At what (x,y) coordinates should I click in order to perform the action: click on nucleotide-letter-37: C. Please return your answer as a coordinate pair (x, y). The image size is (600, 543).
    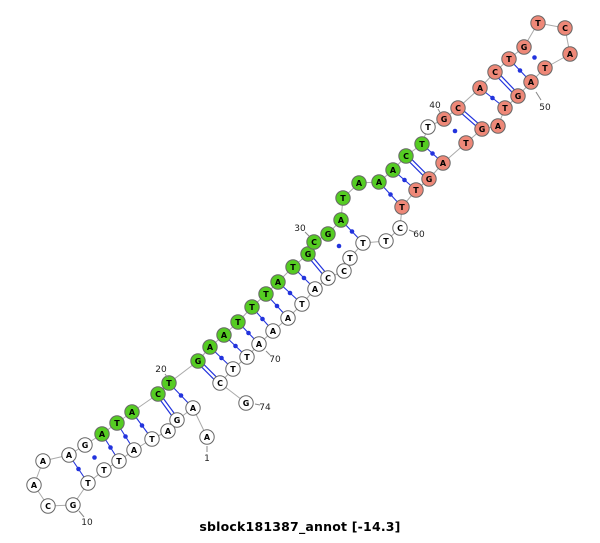
    Looking at the image, I should click on (406, 156).